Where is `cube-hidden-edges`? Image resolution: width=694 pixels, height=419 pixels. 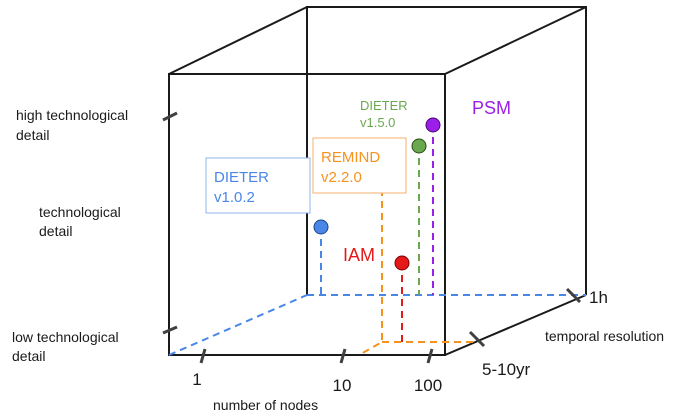 cube-hidden-edges is located at coordinates (377, 325).